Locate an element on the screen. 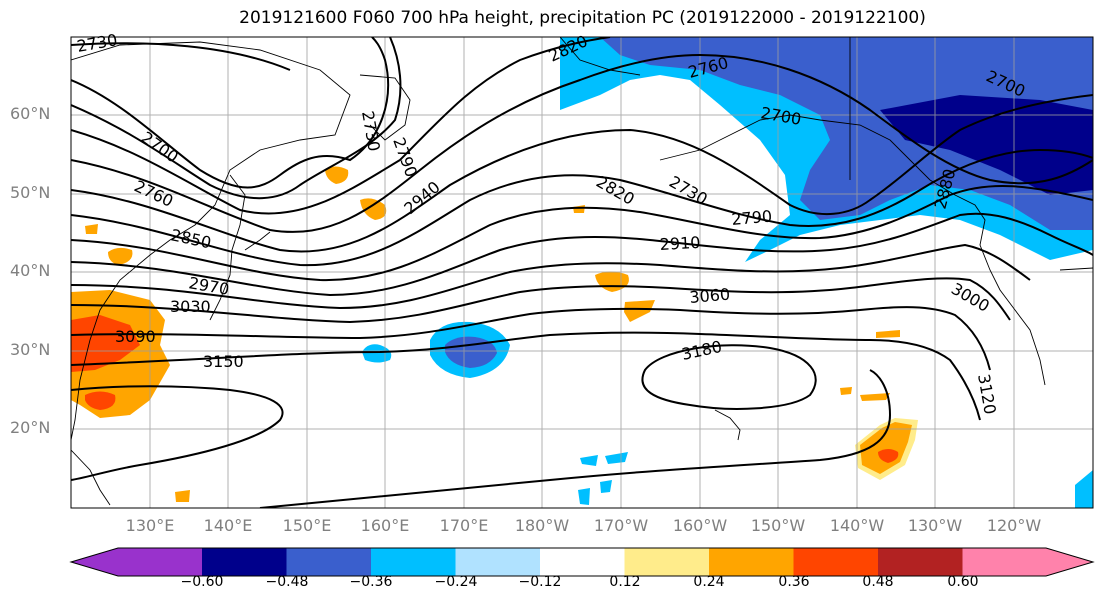  lat-label-20n: 20°N is located at coordinates (30, 427).